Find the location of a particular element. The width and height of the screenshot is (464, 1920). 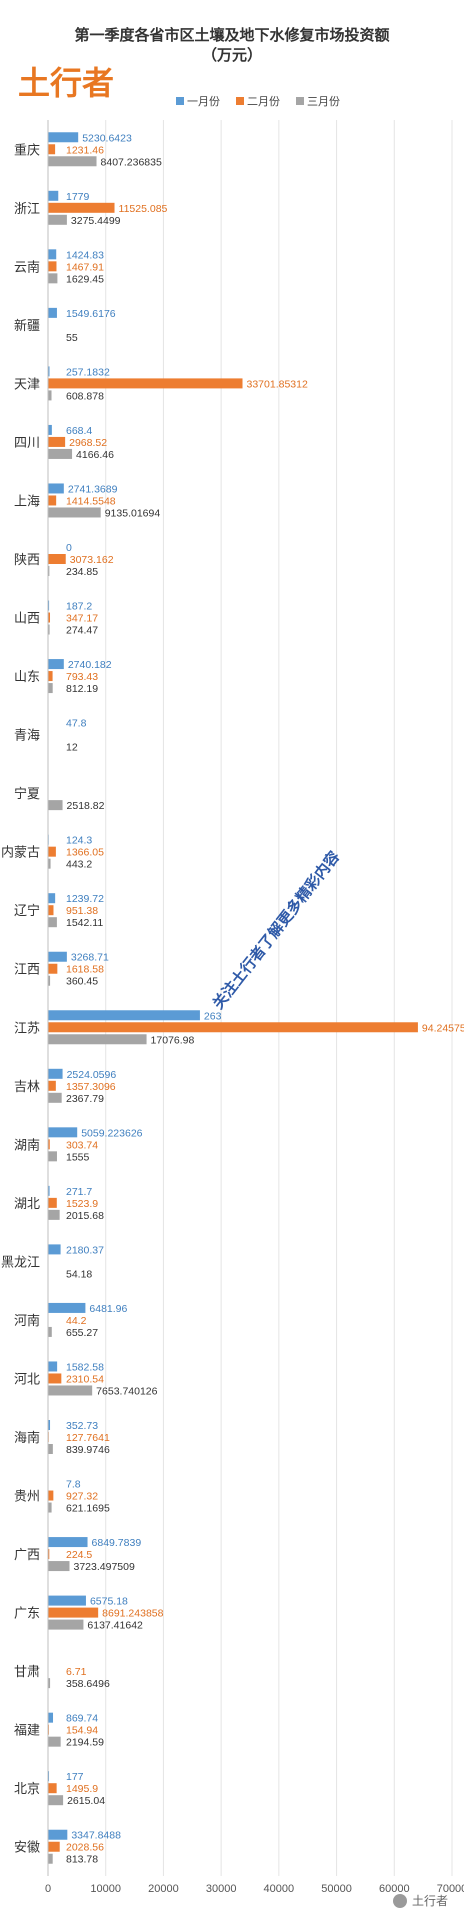

legend-label: 一月份 is located at coordinates (203, 101).